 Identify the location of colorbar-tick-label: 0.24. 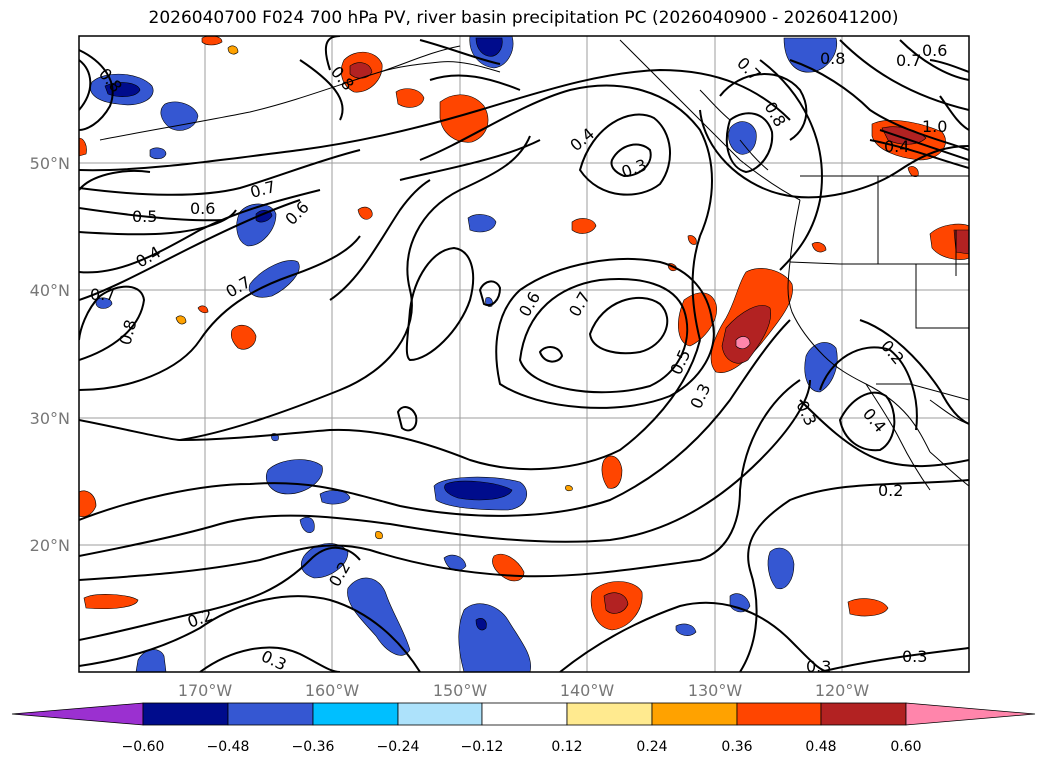
(651, 747).